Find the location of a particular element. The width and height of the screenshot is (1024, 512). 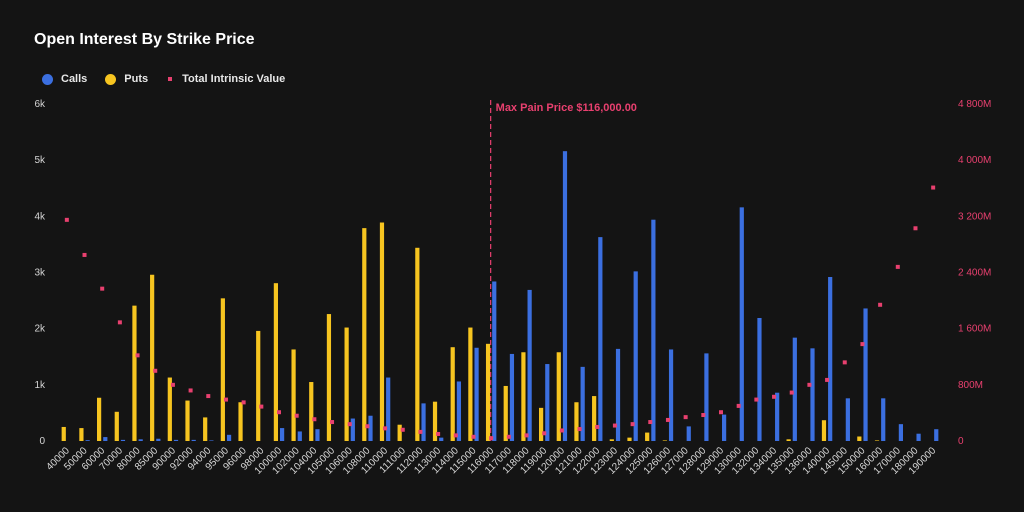

legend-item-puts: Puts is located at coordinates (126, 79).